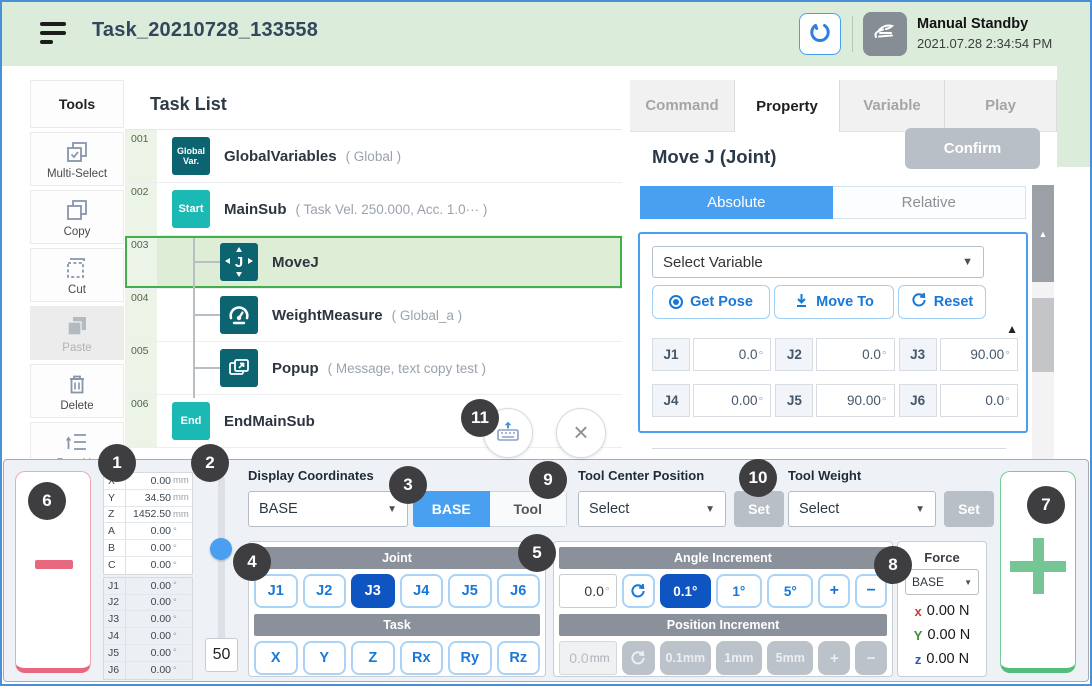 The width and height of the screenshot is (1092, 686). Describe the element at coordinates (638, 591) in the screenshot. I see `angle-reset-button` at that location.